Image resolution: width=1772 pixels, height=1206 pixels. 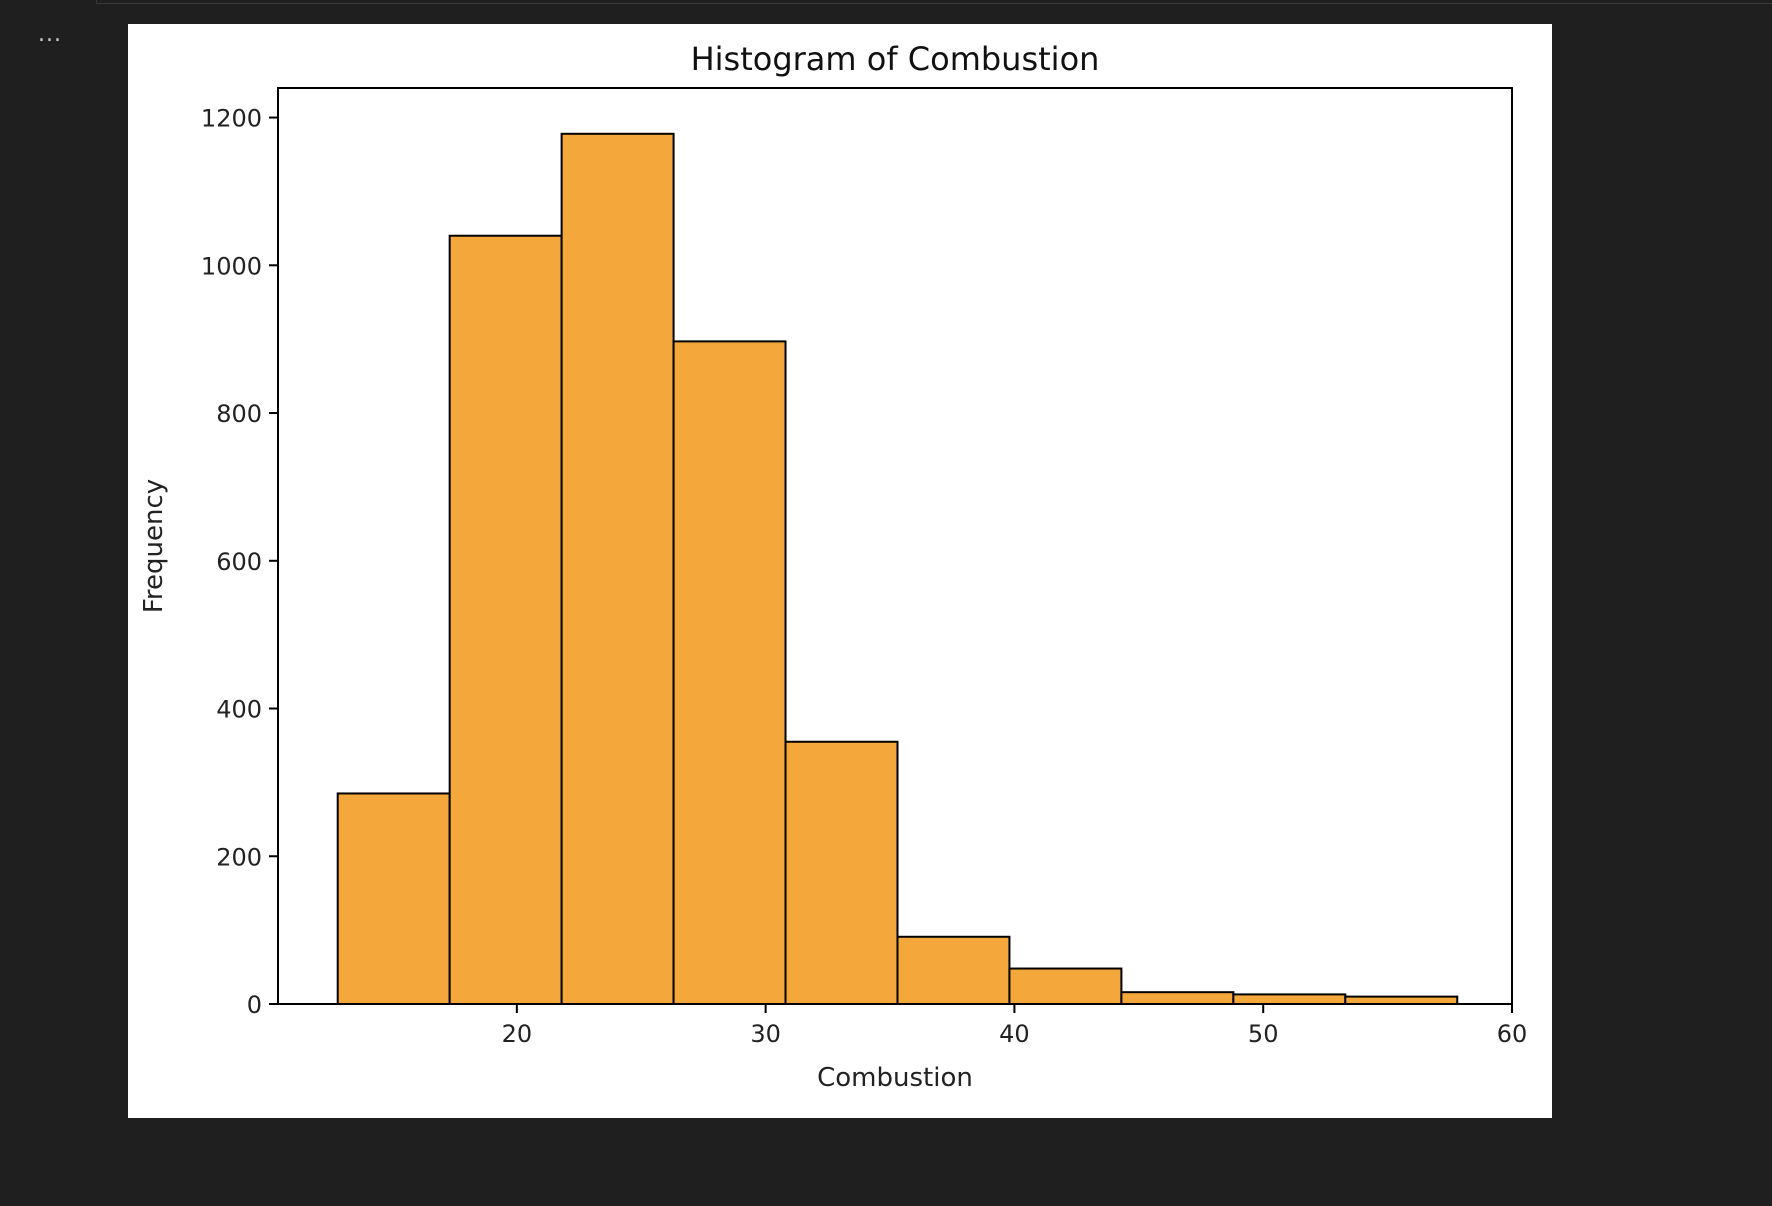 I want to click on y-tick-label: 400, so click(x=239, y=710).